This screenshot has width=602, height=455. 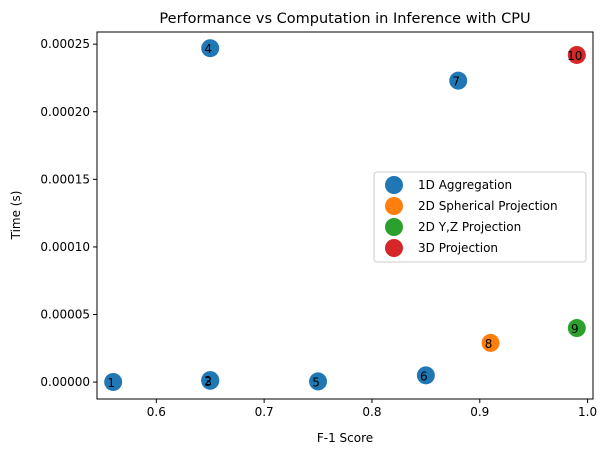 I want to click on y-axis-label: Time (s), so click(x=16, y=216).